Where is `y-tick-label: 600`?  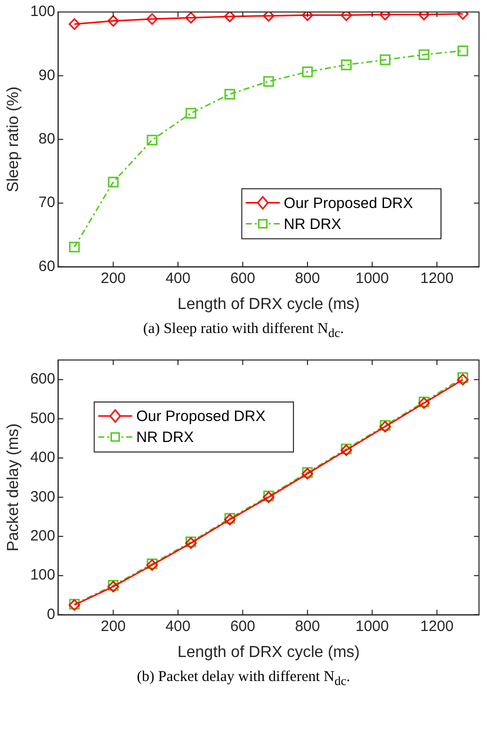
y-tick-label: 600 is located at coordinates (43, 379).